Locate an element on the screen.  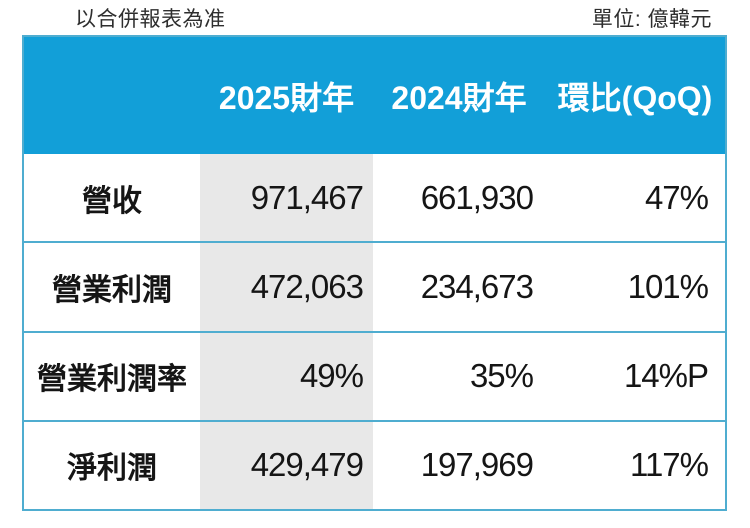
fy2025-value-cell: 429,479 is located at coordinates (286, 465).